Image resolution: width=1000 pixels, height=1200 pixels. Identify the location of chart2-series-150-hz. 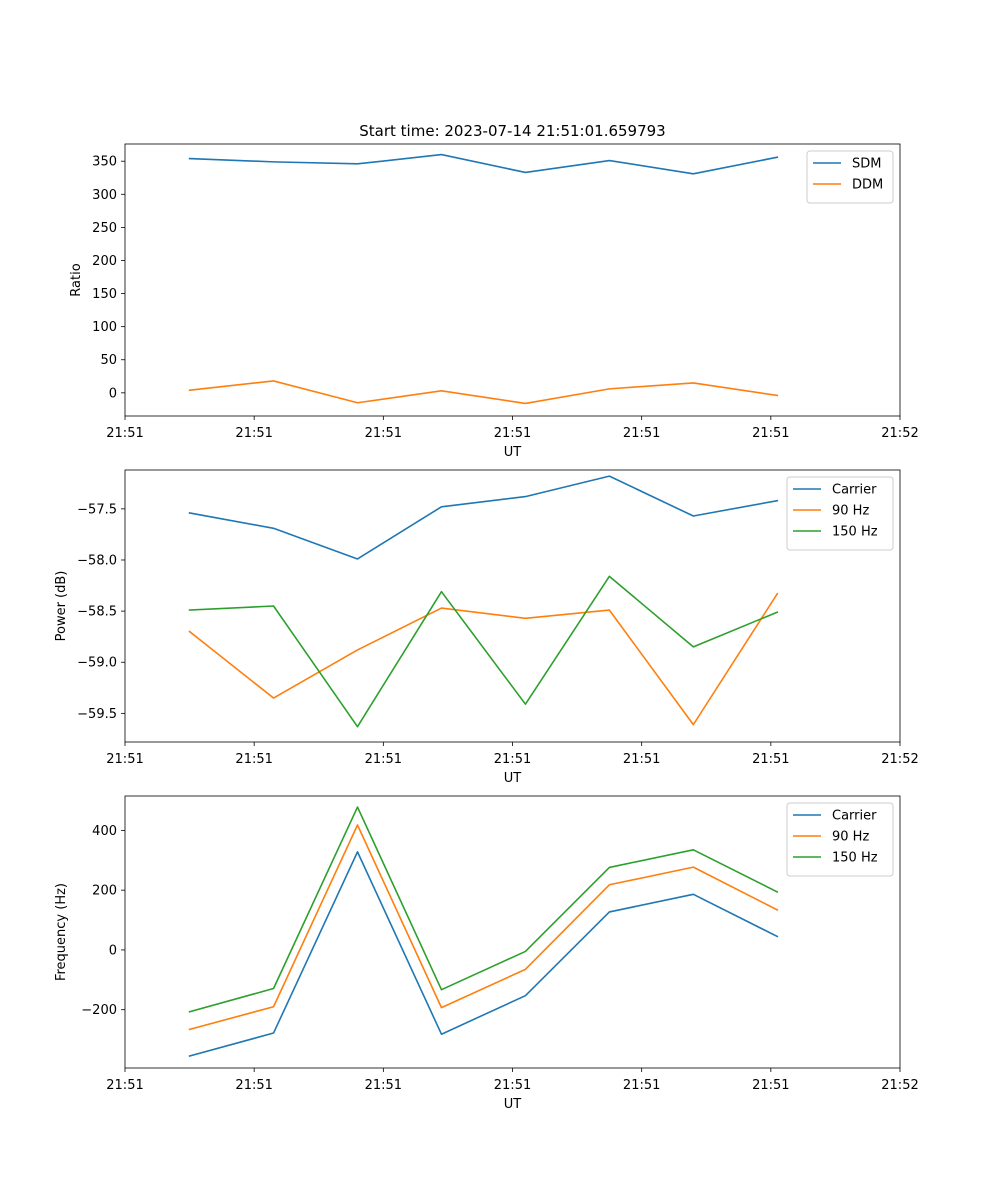
(483, 651).